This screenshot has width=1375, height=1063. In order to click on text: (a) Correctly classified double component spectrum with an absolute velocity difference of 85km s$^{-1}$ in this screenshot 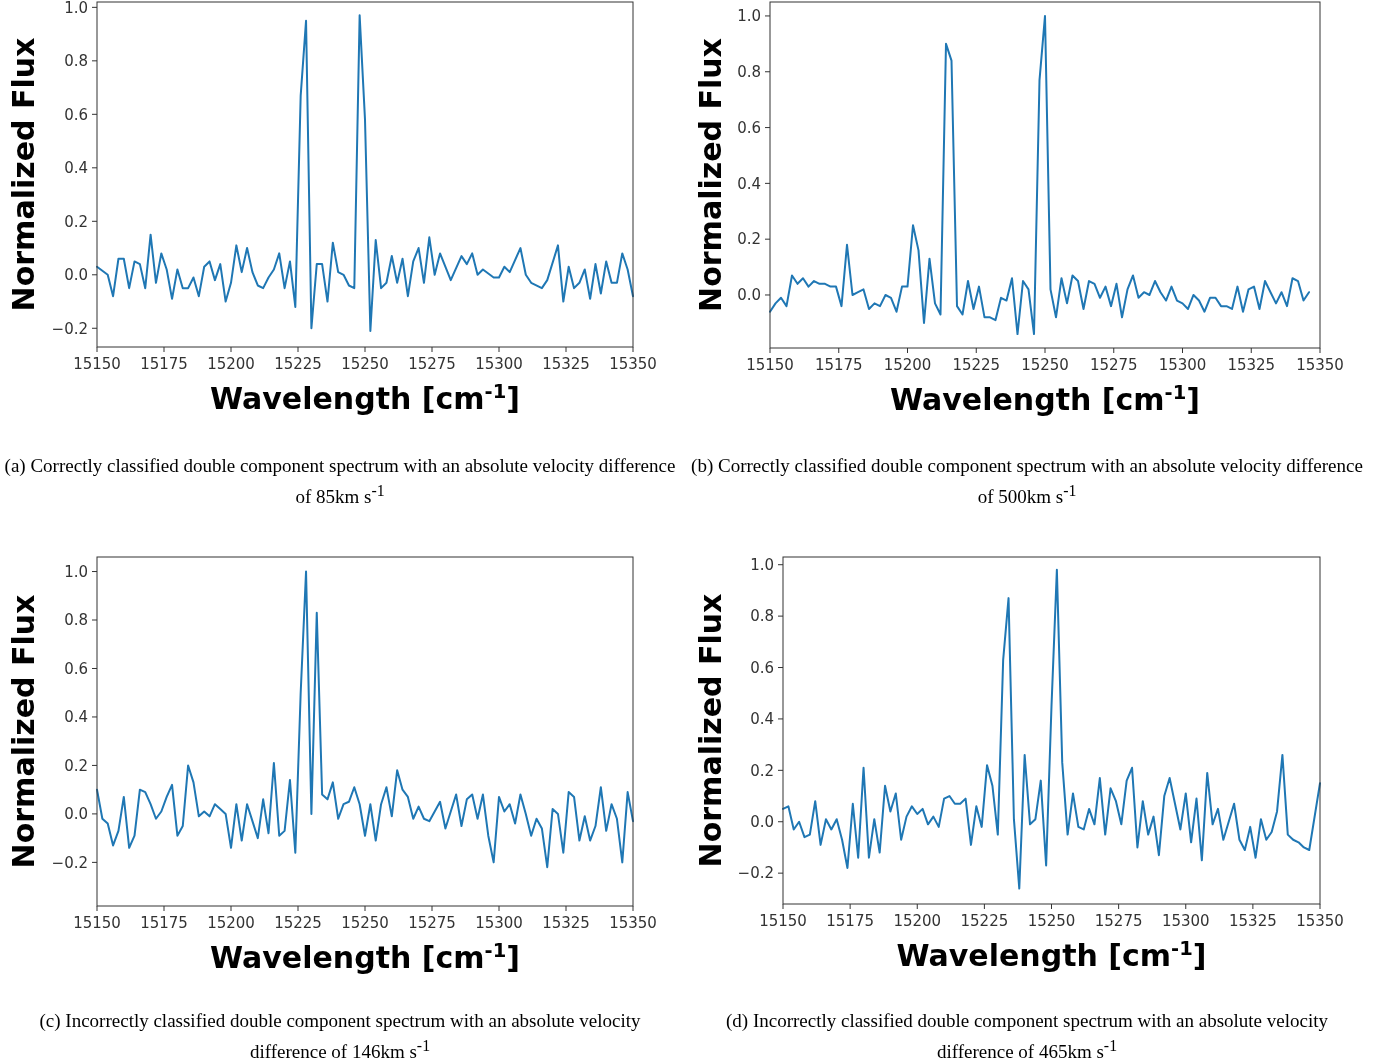, I will do `click(340, 482)`.